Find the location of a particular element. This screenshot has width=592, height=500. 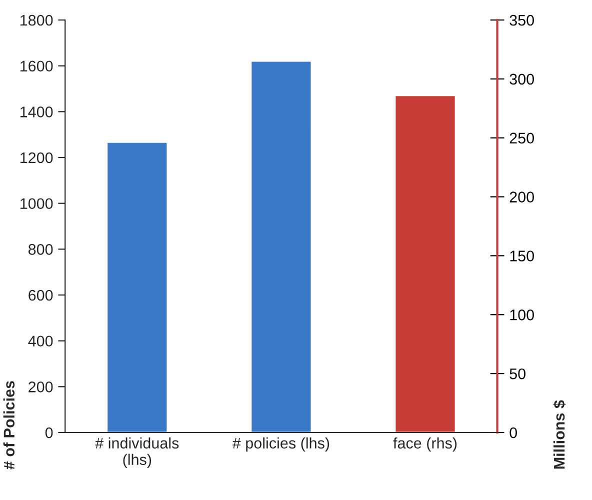

y2-tick-label: 300 is located at coordinates (522, 79).